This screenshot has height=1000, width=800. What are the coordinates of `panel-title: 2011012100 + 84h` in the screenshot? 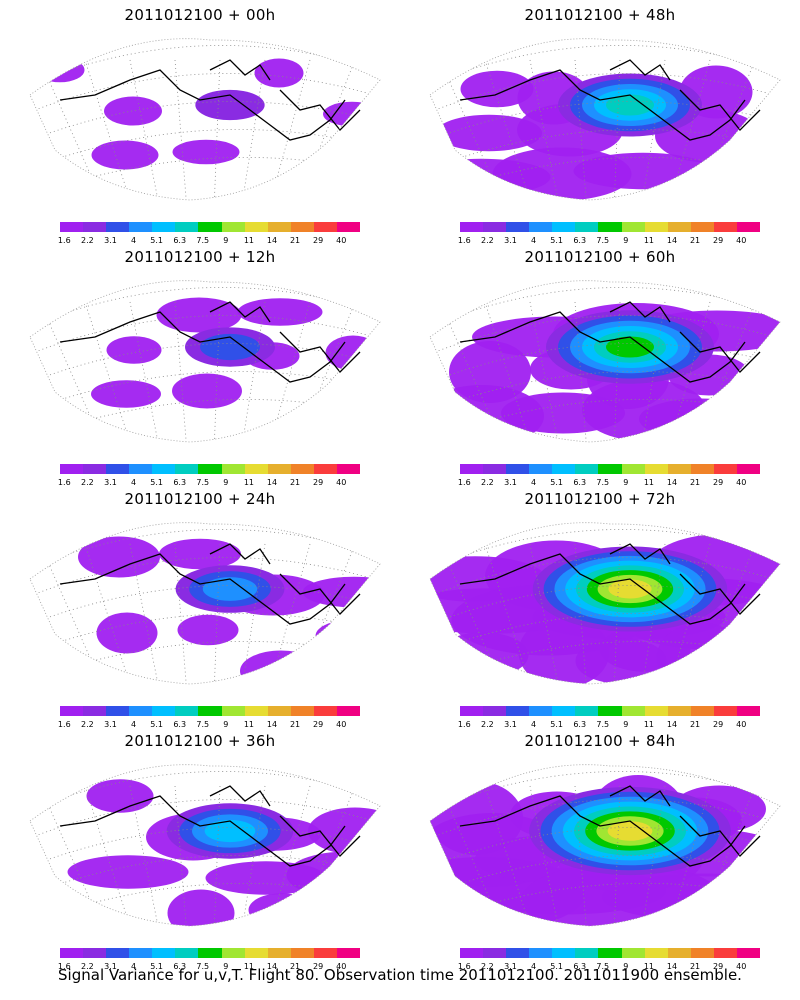 It's located at (600, 741).